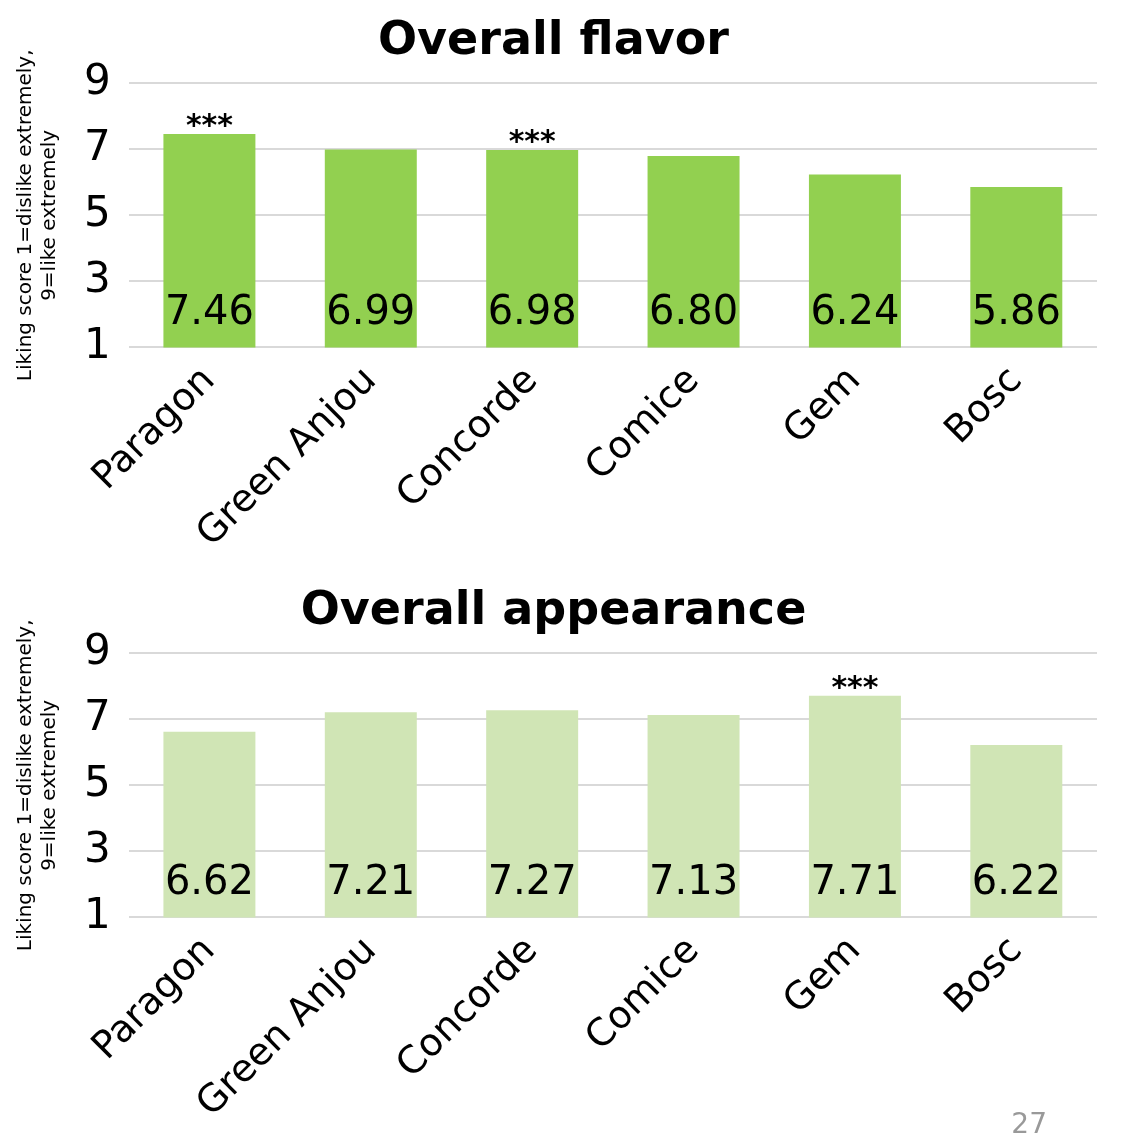 This screenshot has width=1127, height=1140. I want to click on data-label: 7.71, so click(855, 879).